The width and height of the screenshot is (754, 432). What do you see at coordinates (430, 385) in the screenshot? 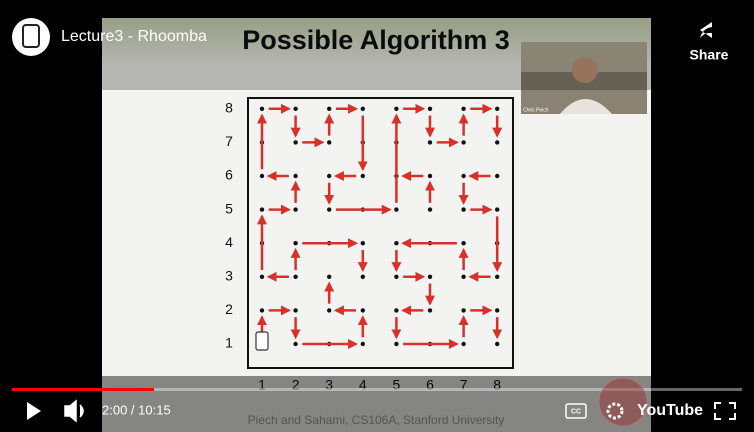
I see `column-label: 6` at bounding box center [430, 385].